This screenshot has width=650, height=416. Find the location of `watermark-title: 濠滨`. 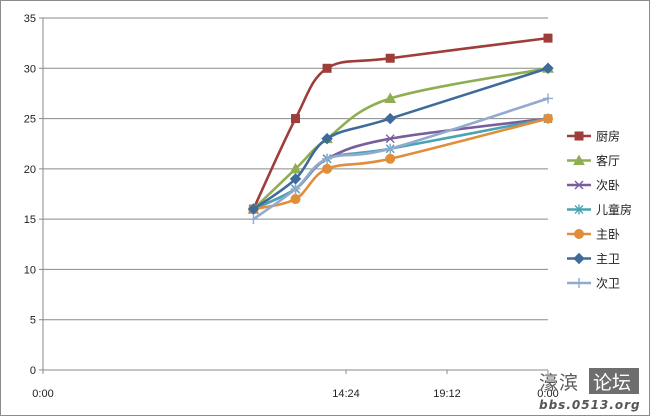

watermark-title: 濠滨 is located at coordinates (559, 383).